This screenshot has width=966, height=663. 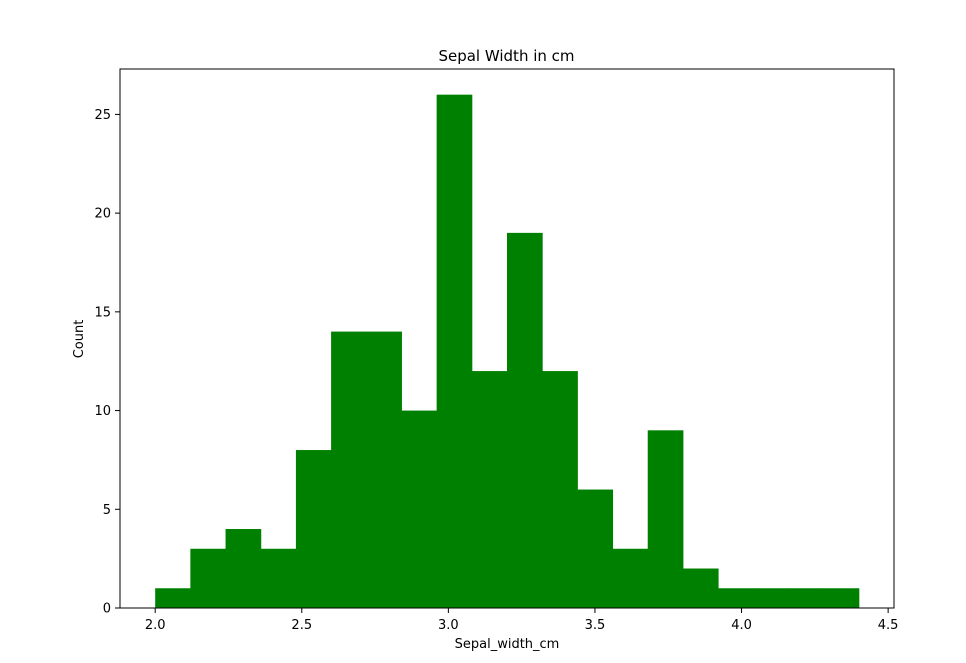 I want to click on y-tick-label: 15, so click(x=102, y=312).